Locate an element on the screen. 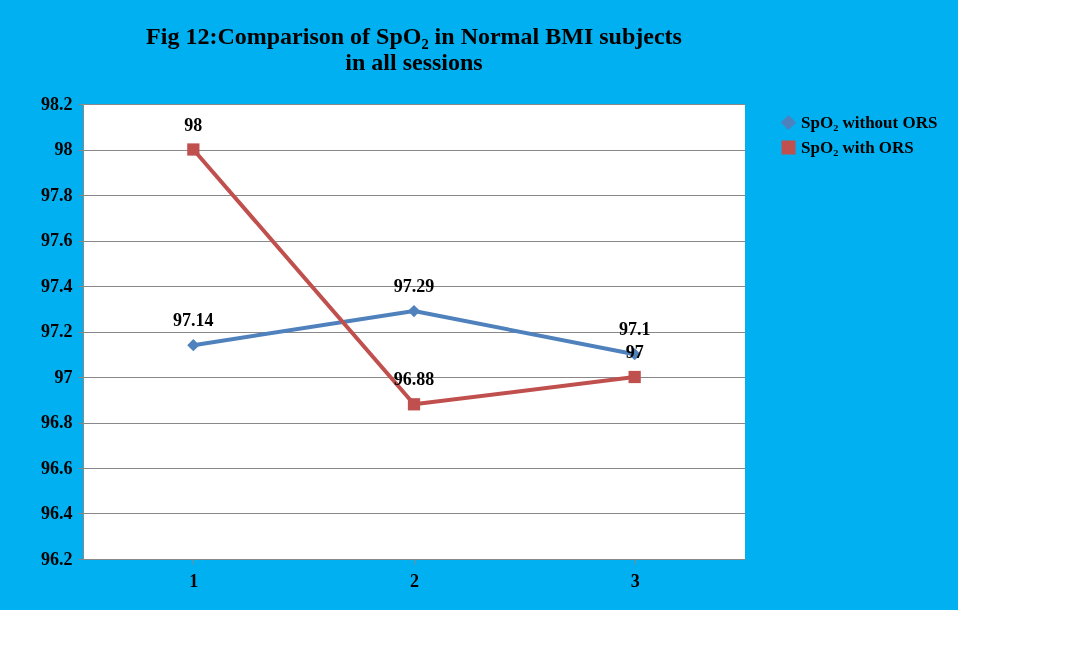 The image size is (1089, 646). x-tick-label: 1 is located at coordinates (194, 580).